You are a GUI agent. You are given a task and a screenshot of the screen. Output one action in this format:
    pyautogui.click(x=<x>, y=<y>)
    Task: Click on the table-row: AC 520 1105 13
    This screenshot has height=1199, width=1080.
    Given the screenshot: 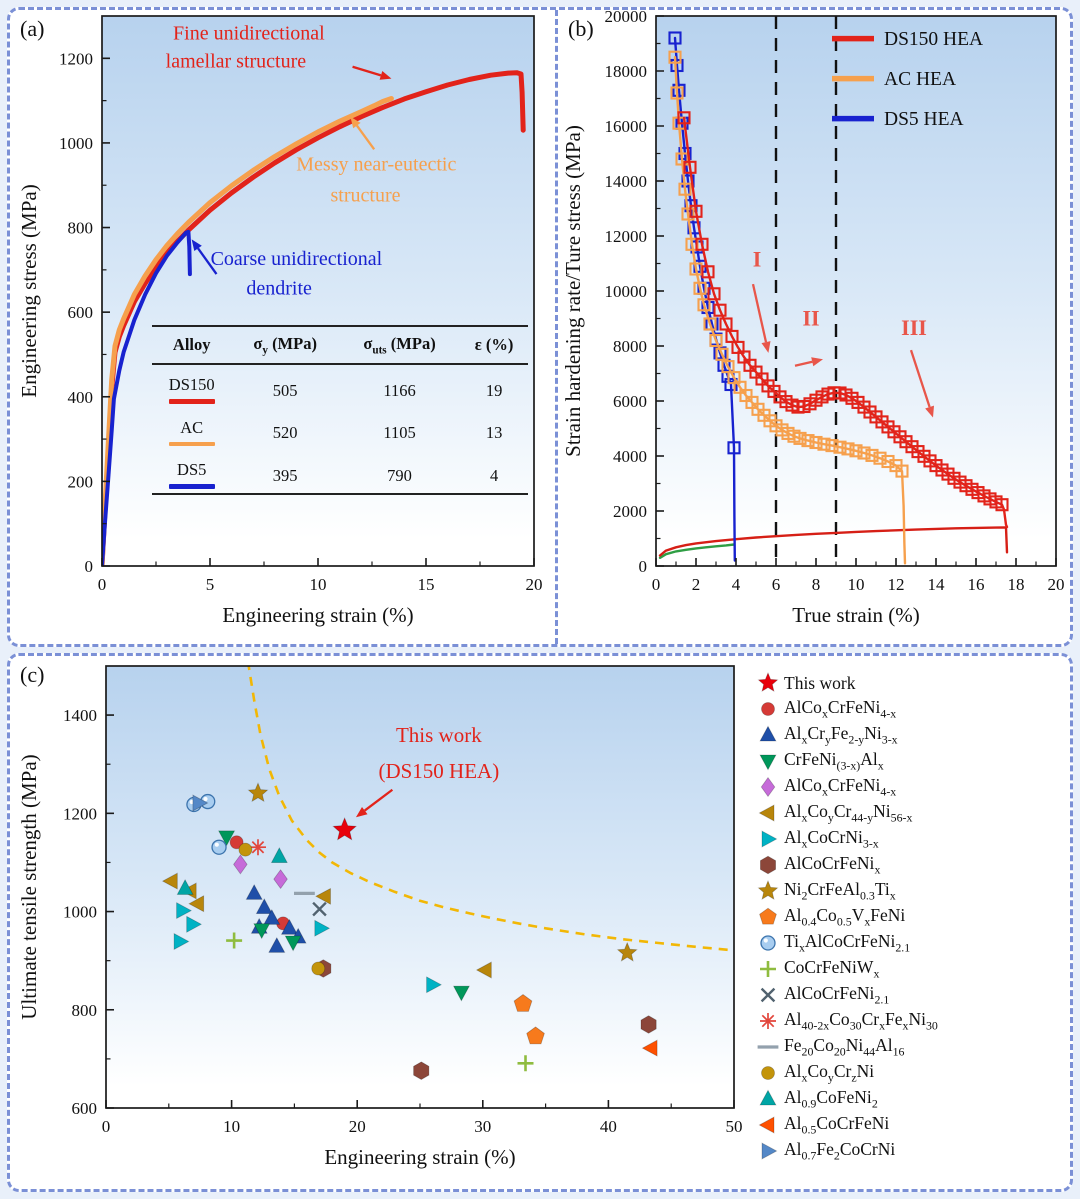 What is the action you would take?
    pyautogui.click(x=340, y=429)
    